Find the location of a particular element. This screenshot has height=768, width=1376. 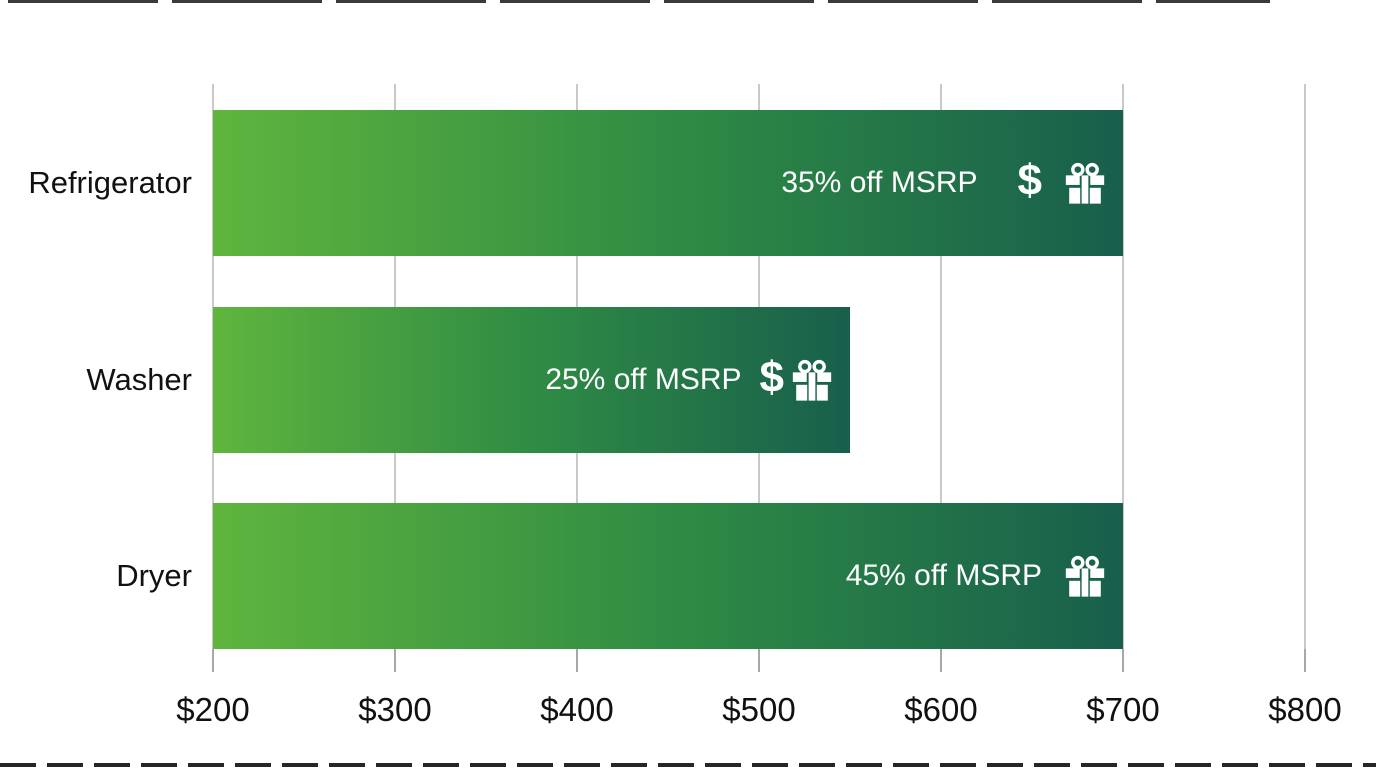

torn-bottom-edge is located at coordinates (688, 765).